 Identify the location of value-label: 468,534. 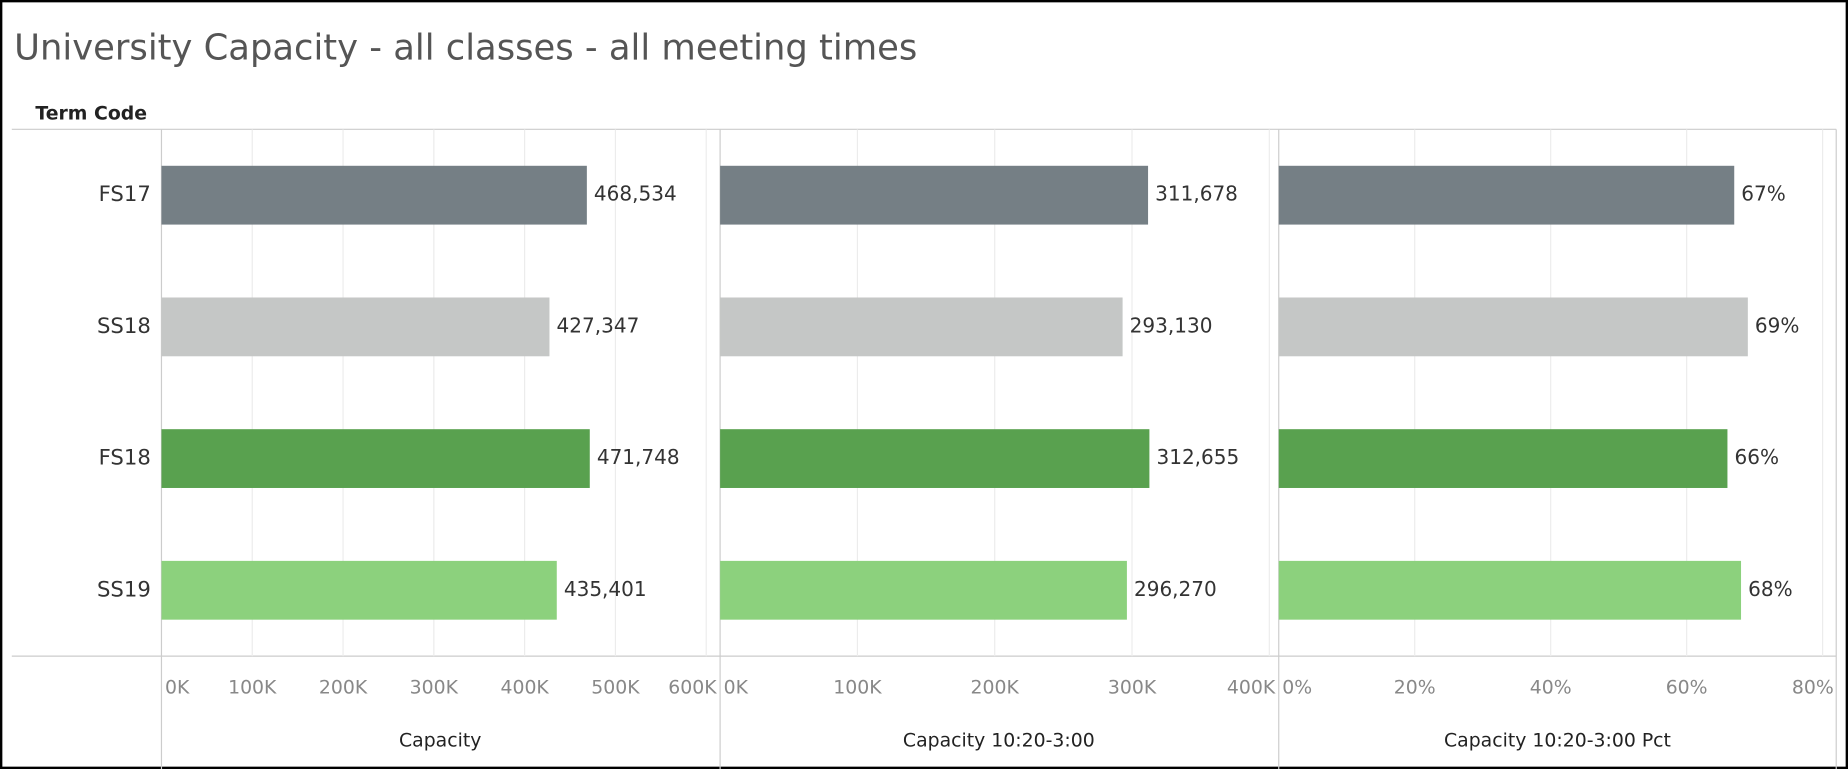
(635, 194).